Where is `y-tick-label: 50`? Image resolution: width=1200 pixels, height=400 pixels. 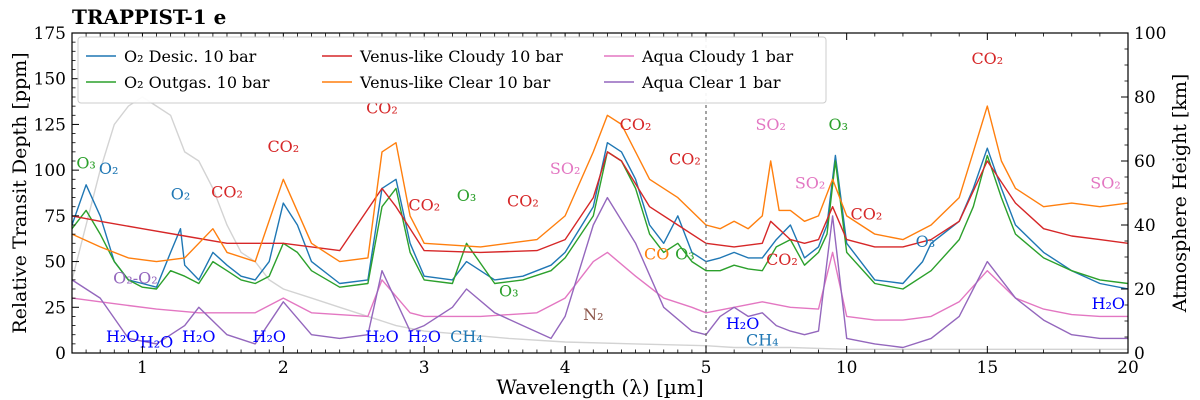 y-tick-label: 50 is located at coordinates (55, 263).